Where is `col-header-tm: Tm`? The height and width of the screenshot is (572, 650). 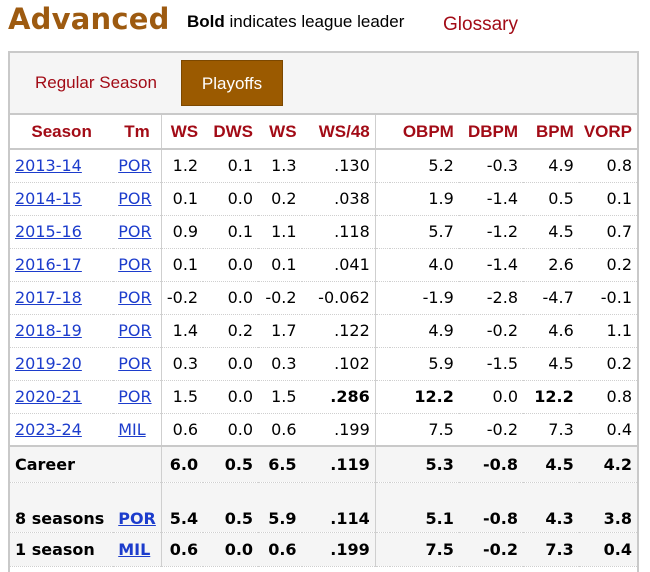
col-header-tm: Tm is located at coordinates (137, 132).